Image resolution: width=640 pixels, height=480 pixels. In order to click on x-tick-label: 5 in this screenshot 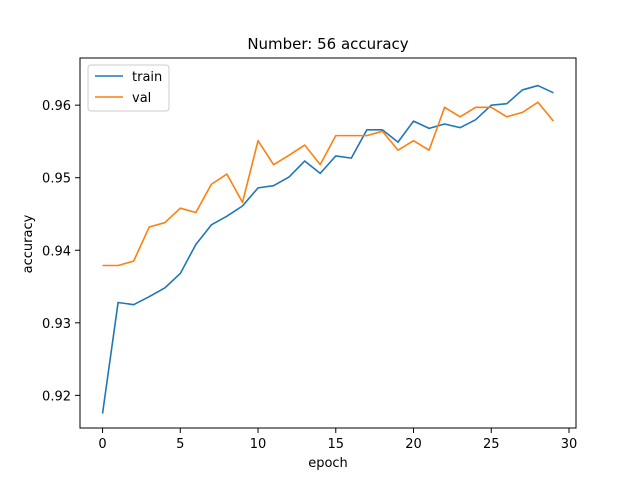, I will do `click(180, 444)`.